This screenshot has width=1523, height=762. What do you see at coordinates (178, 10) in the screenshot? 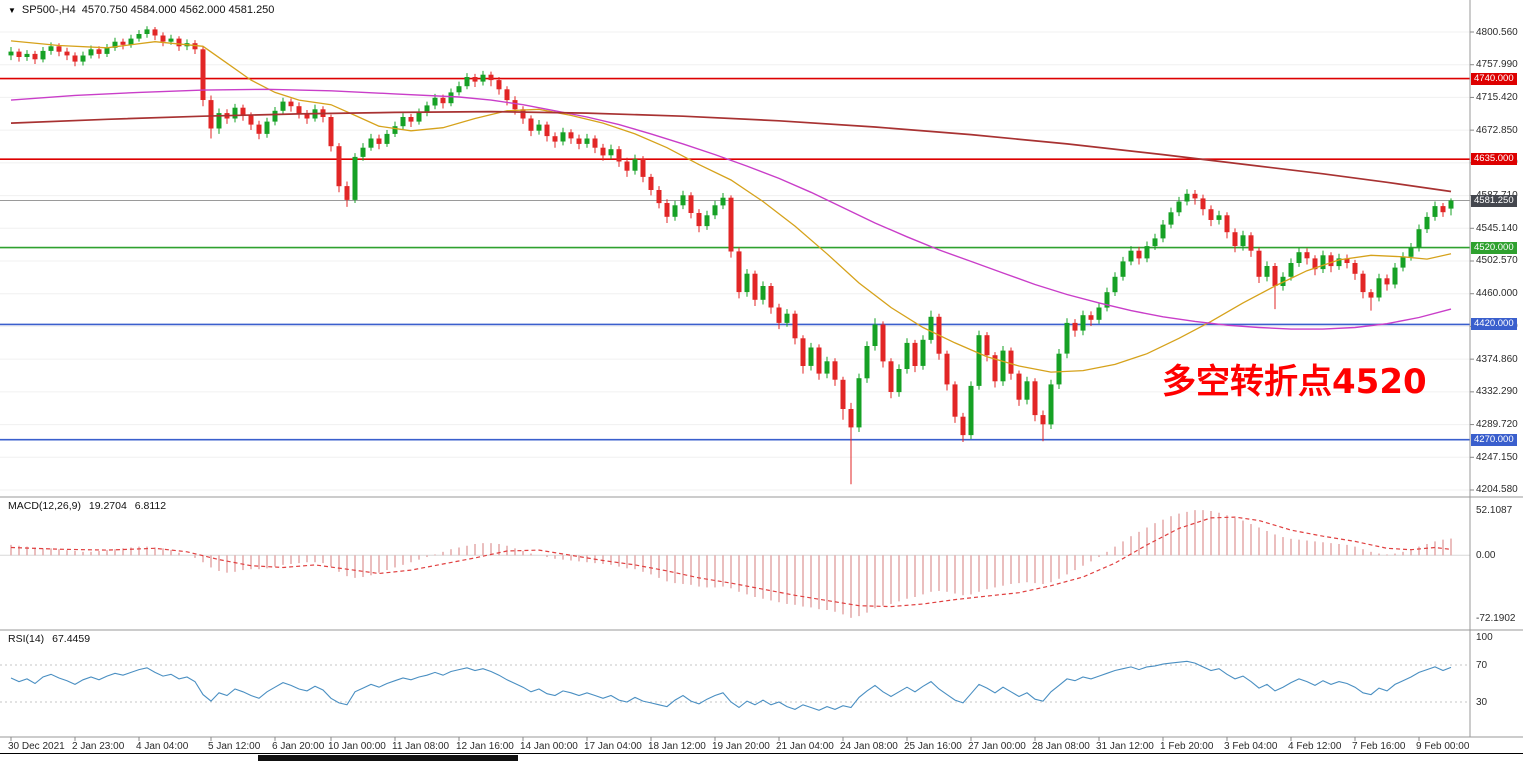
I see `chart-title-ohlc: 4570.750 4584.000 4562.000 4581.250` at bounding box center [178, 10].